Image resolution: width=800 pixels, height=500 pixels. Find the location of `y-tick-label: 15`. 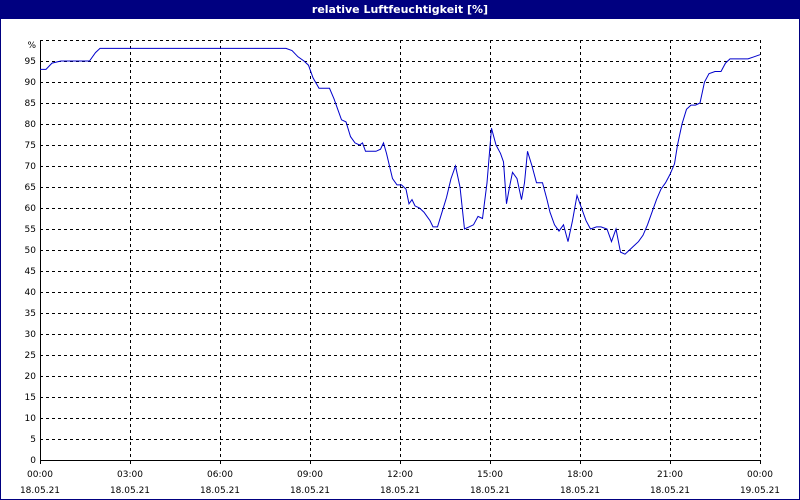

y-tick-label: 15 is located at coordinates (30, 398).